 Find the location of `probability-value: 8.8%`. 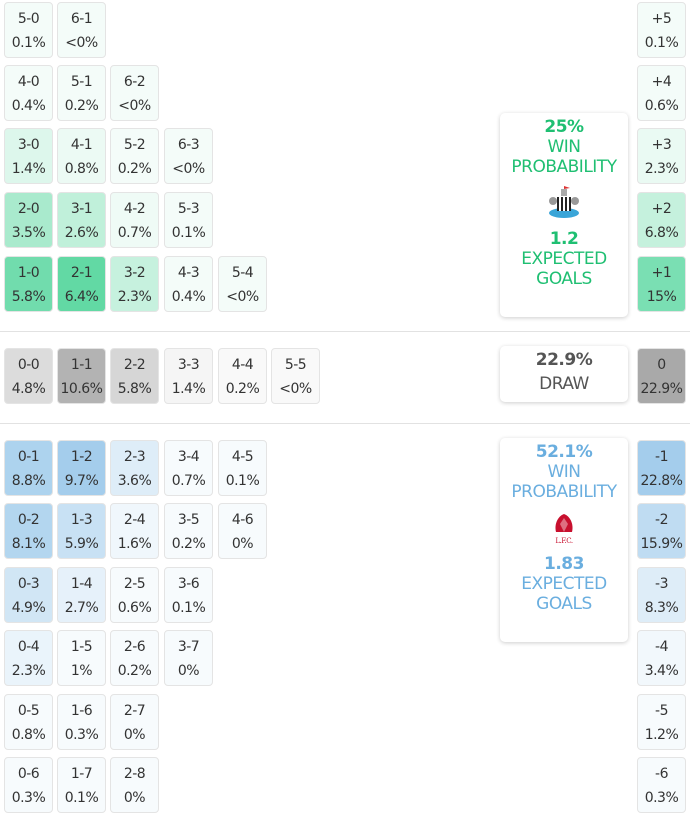

probability-value: 8.8% is located at coordinates (28, 481).